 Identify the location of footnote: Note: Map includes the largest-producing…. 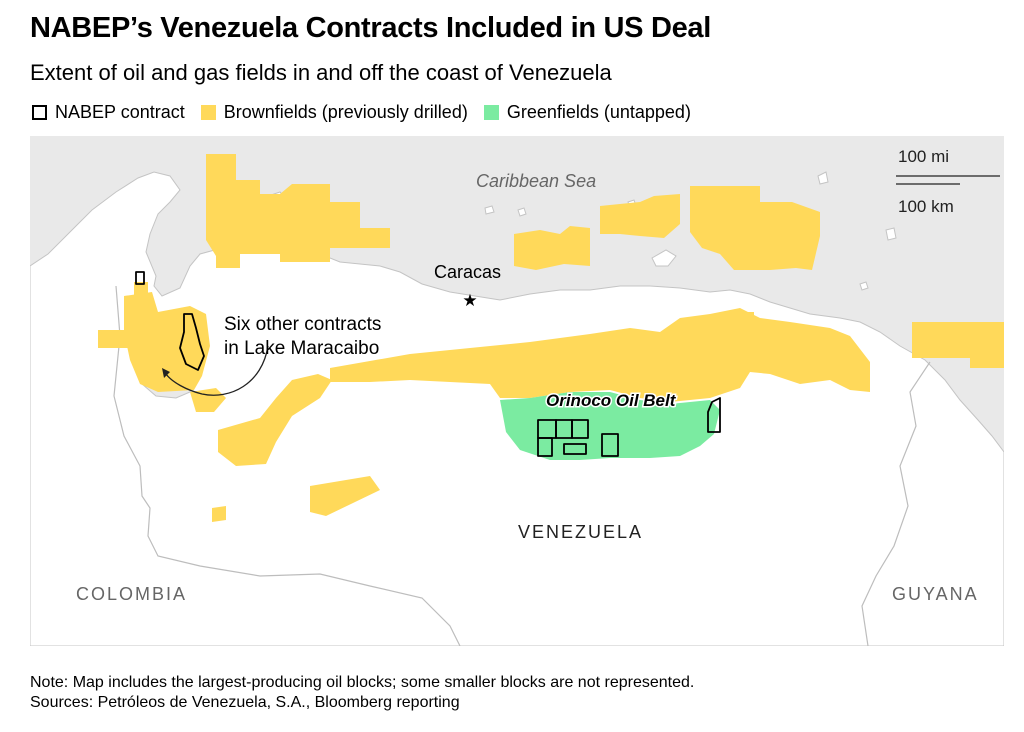
(362, 693).